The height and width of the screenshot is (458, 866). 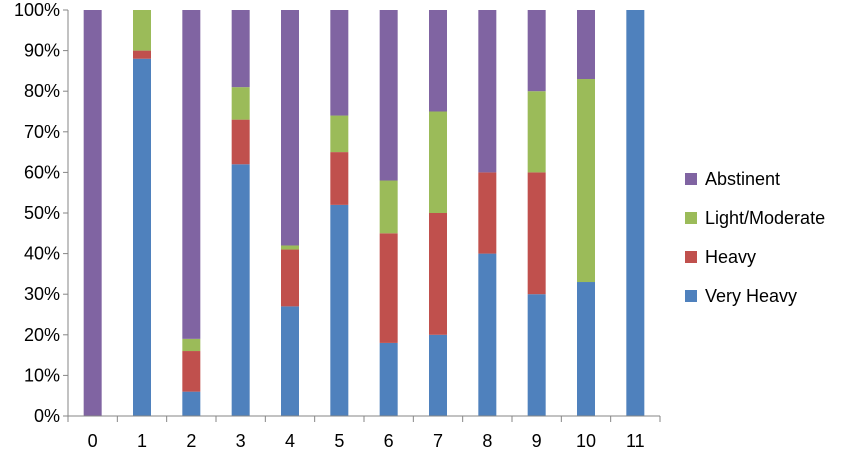 What do you see at coordinates (42, 91) in the screenshot?
I see `y-tick-label: 80%` at bounding box center [42, 91].